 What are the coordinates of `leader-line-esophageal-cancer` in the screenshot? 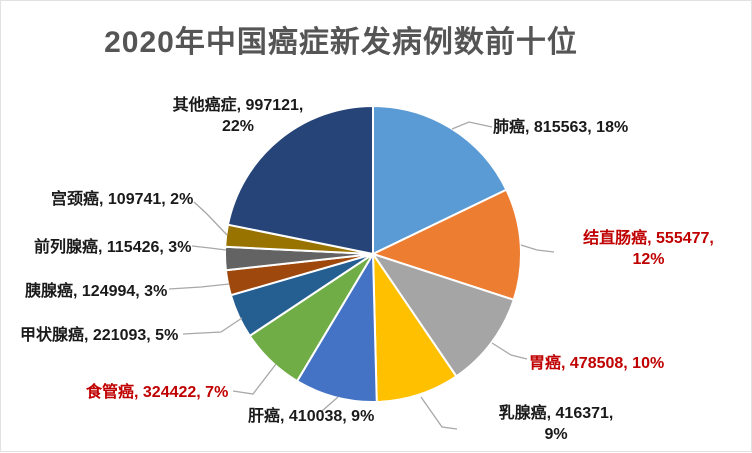 It's located at (254, 379).